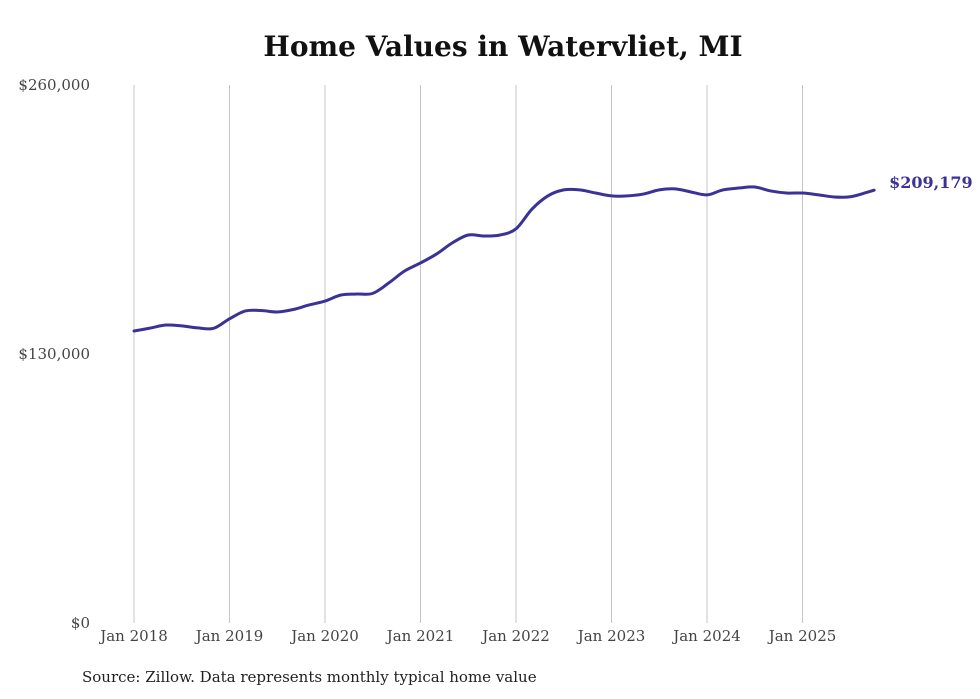 The height and width of the screenshot is (699, 980). I want to click on x-tick-label: Jan 2021, so click(420, 636).